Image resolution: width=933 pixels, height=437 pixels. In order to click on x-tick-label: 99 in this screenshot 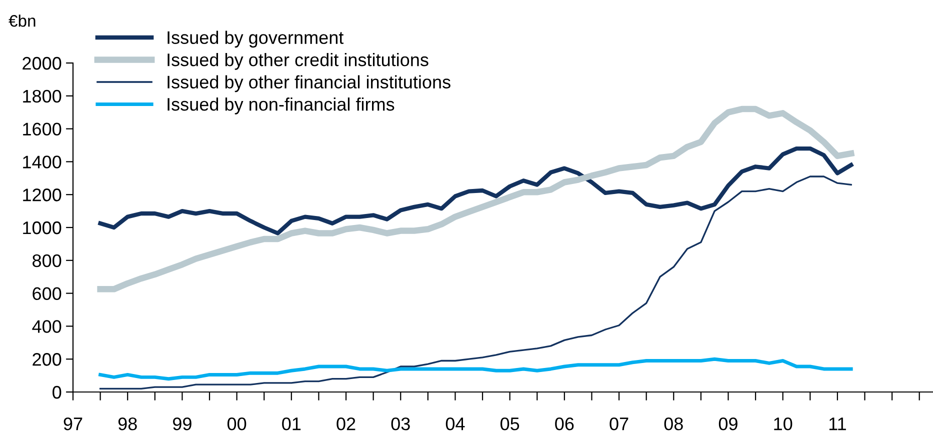, I will do `click(182, 423)`.